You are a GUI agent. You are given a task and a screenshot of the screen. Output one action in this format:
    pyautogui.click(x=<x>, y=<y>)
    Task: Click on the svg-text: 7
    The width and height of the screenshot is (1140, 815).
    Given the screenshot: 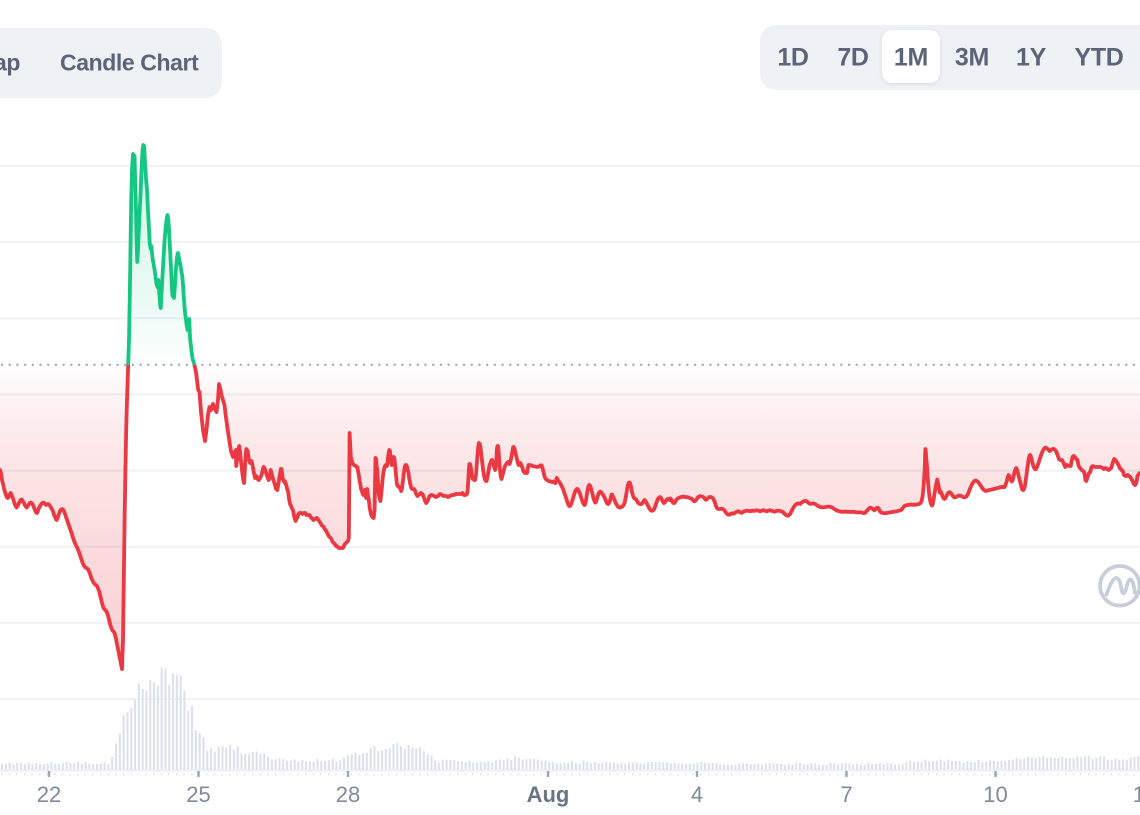 What is the action you would take?
    pyautogui.click(x=846, y=794)
    